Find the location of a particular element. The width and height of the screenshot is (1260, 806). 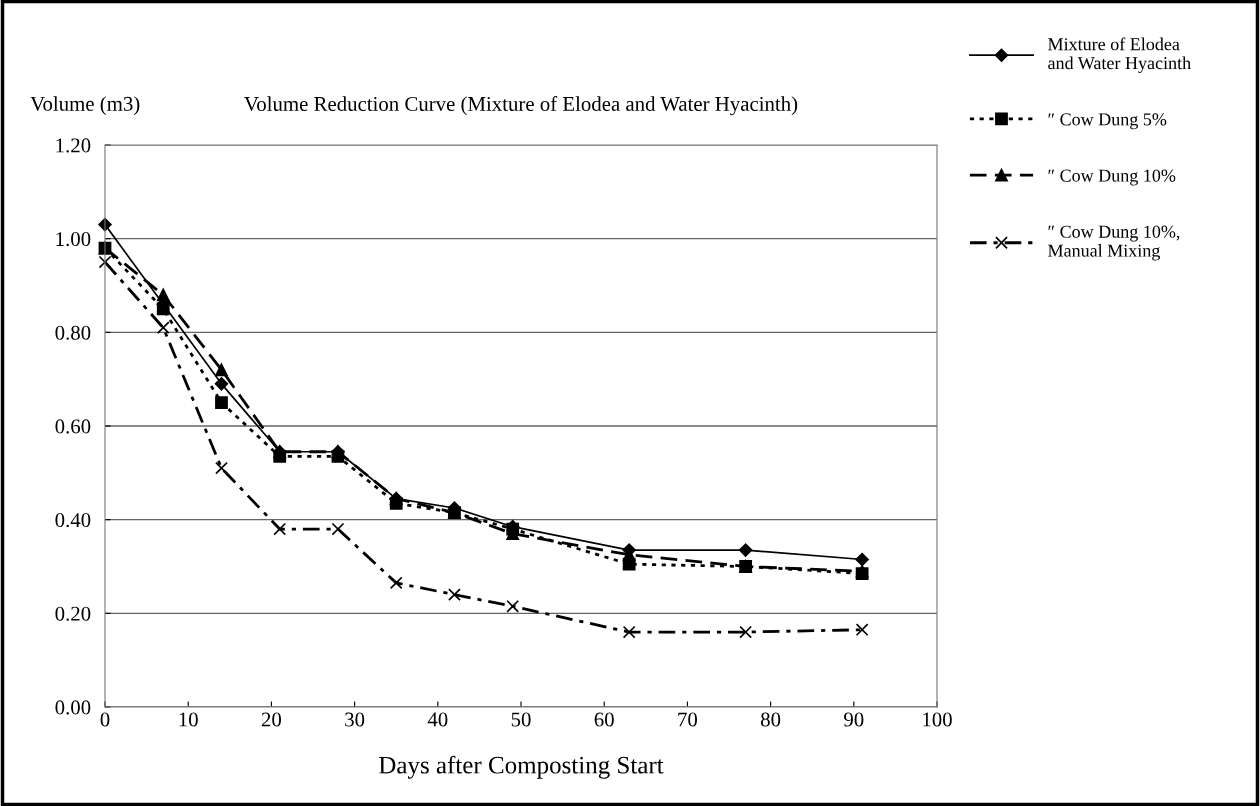

x-tick-label: 40 is located at coordinates (437, 719).